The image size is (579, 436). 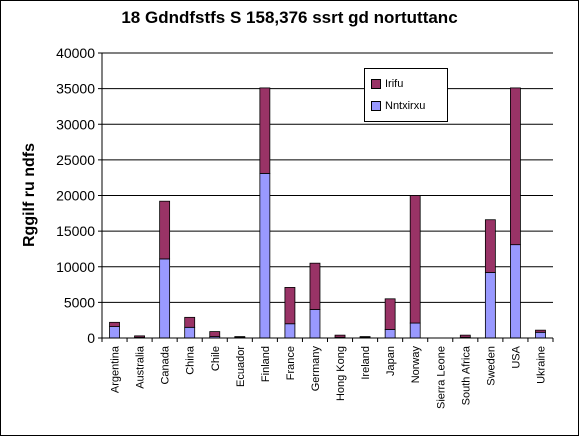 I want to click on x-tick-label-ireland: Ireland, so click(x=366, y=363).